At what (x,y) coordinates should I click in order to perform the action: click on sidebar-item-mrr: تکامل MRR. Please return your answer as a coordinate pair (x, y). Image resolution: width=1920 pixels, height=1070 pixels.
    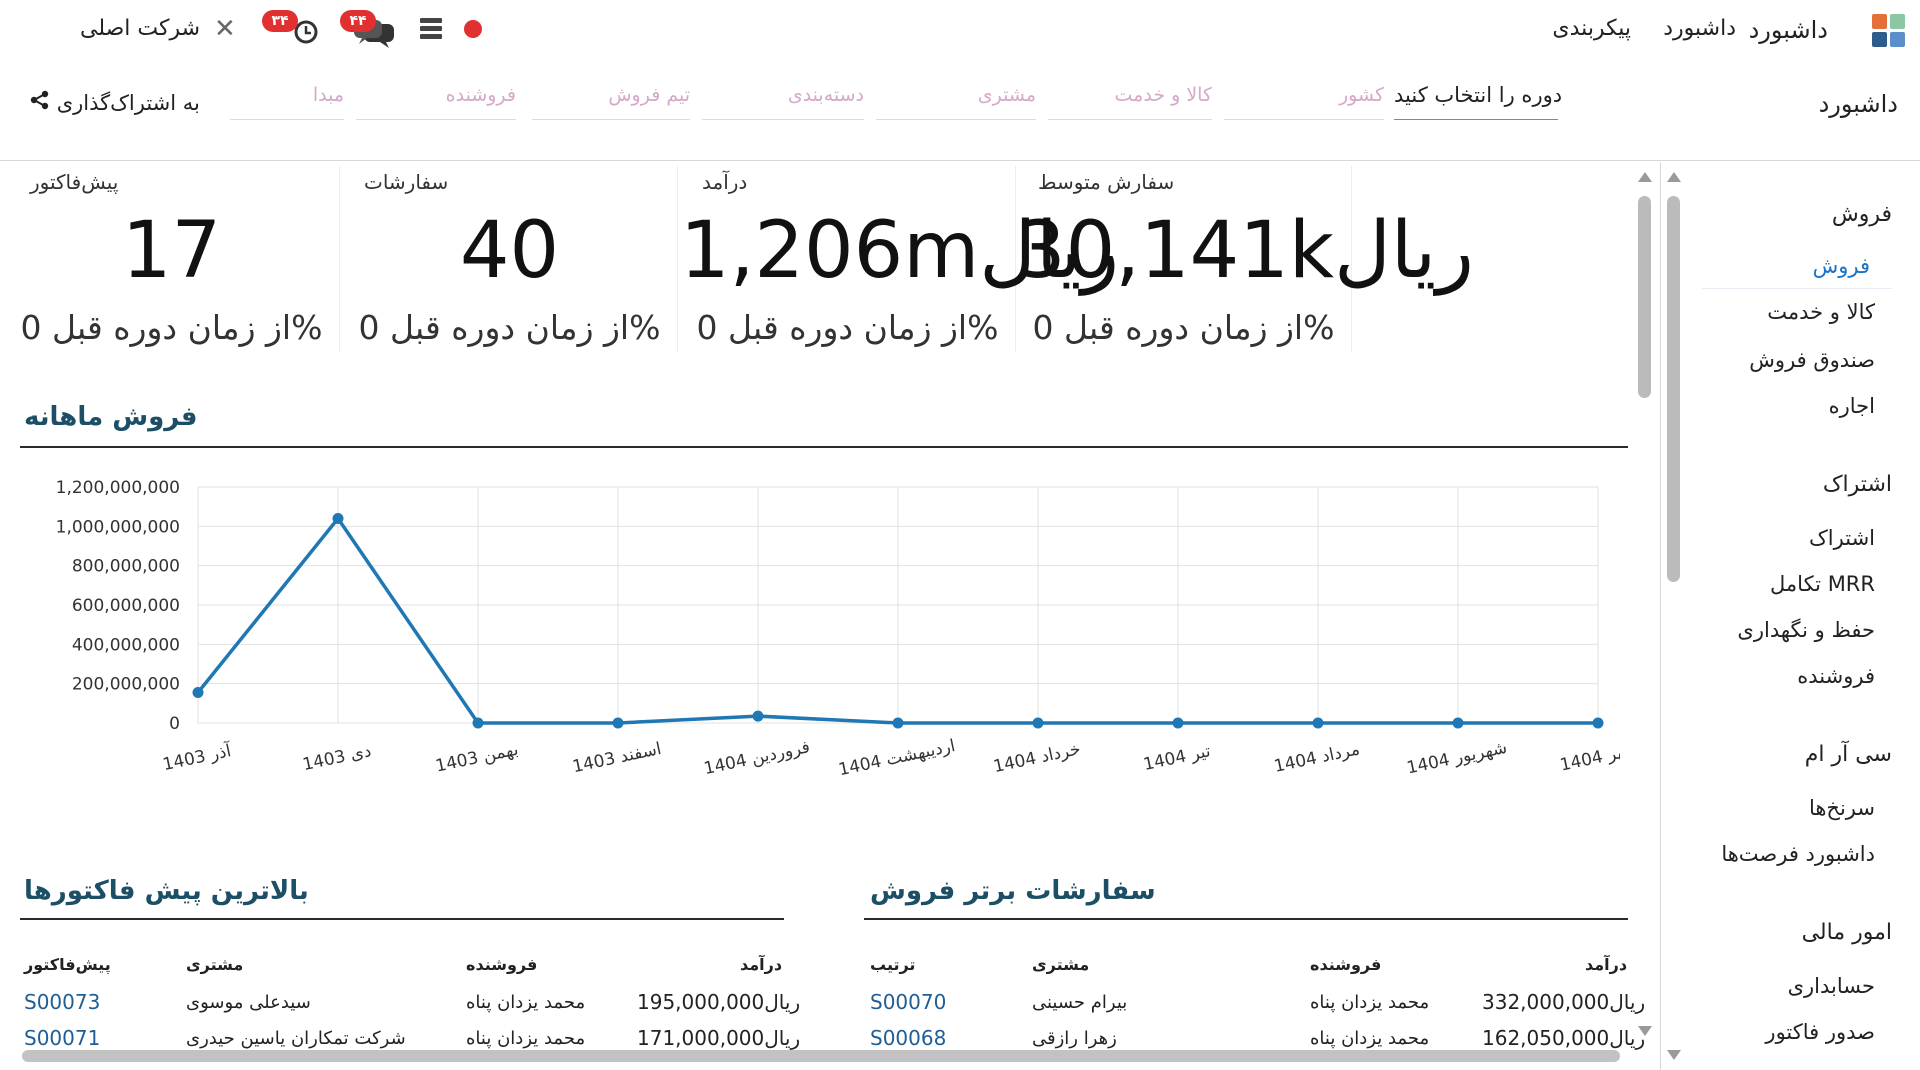
    Looking at the image, I should click on (1822, 584).